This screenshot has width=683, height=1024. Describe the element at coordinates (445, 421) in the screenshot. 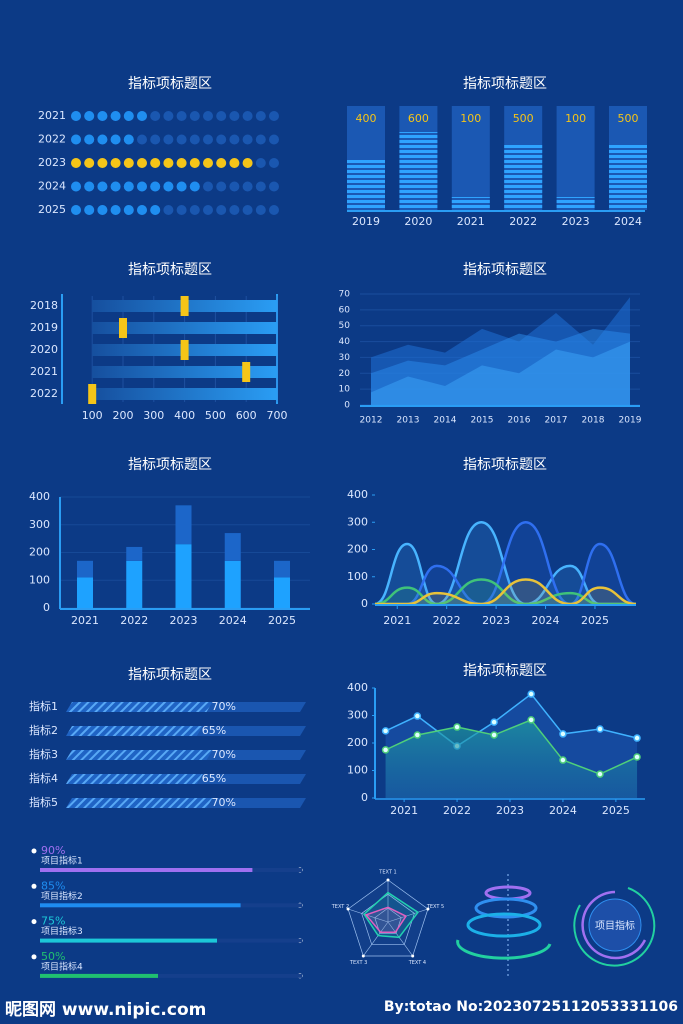

I see `x-tick-label: 2014` at that location.